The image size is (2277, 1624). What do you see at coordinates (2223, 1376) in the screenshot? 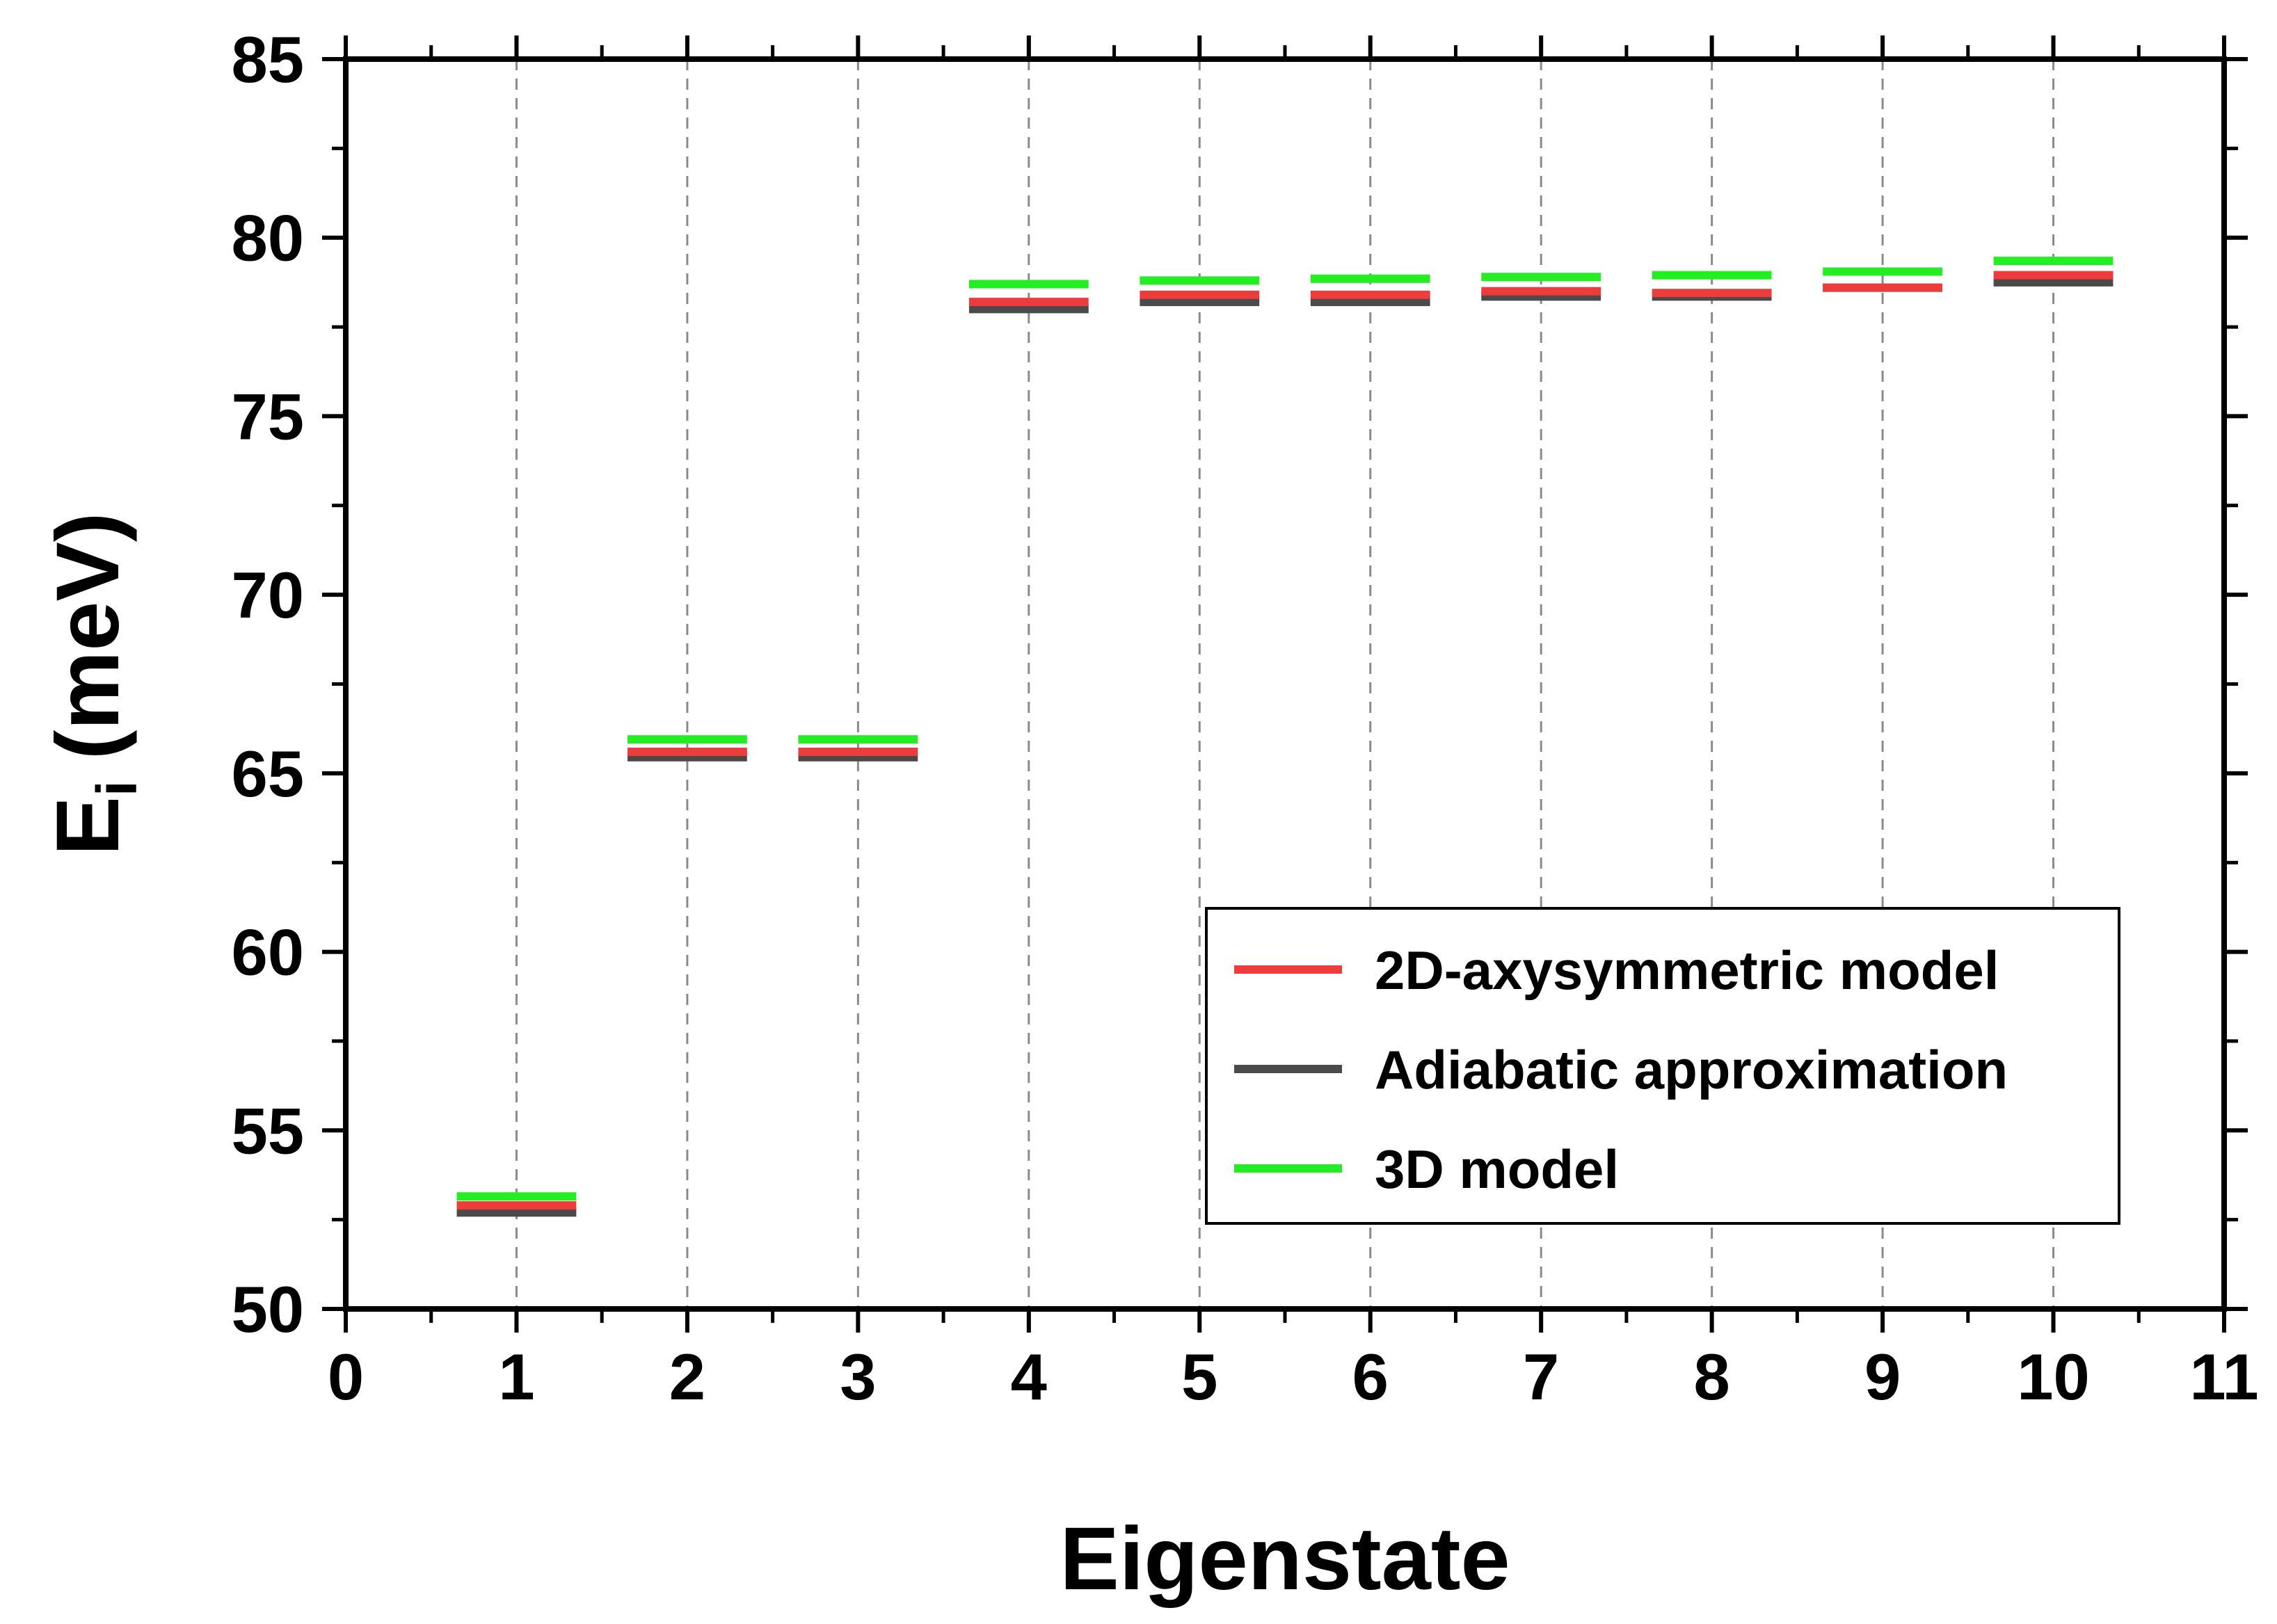
I see `x-tick-label: 11` at bounding box center [2223, 1376].